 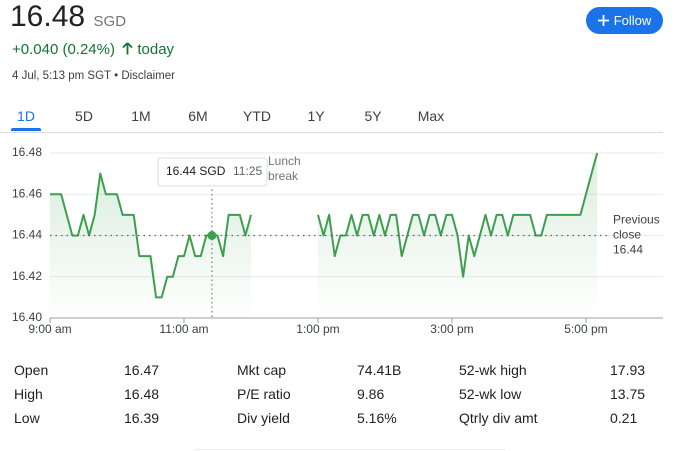 What do you see at coordinates (371, 394) in the screenshot?
I see `stat-value: 9.86` at bounding box center [371, 394].